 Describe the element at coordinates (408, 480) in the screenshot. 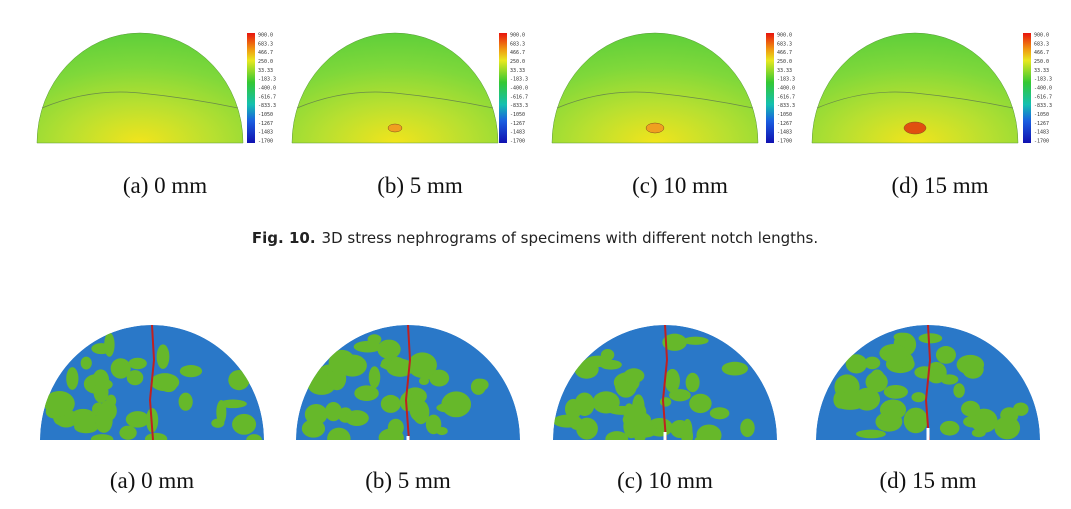

I see `panel-caption: (b) 5 mm` at that location.